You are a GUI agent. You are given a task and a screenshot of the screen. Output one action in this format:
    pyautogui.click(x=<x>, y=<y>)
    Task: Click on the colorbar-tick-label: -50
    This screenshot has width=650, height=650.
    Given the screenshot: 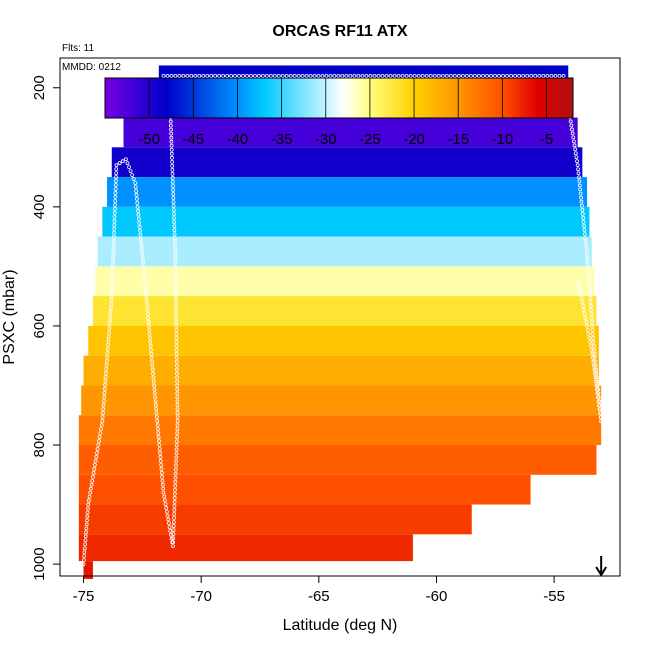 What is the action you would take?
    pyautogui.click(x=149, y=139)
    